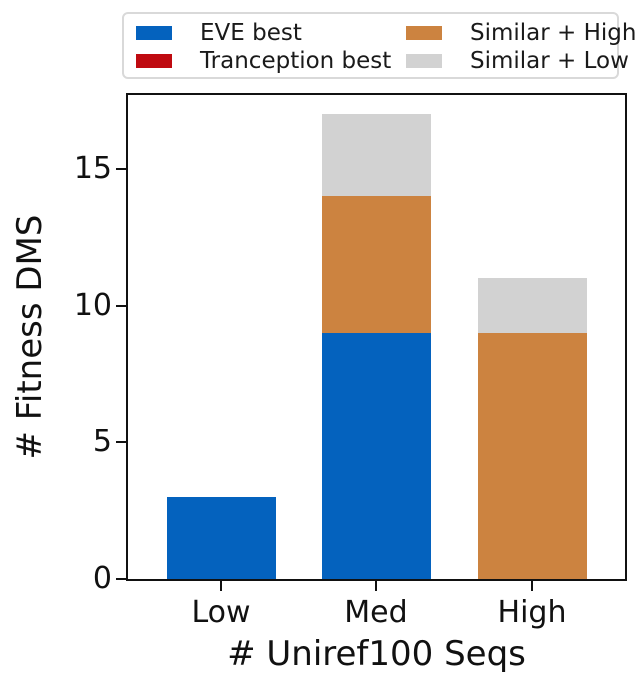  I want to click on y-tick-label-10: 10, so click(92, 305).